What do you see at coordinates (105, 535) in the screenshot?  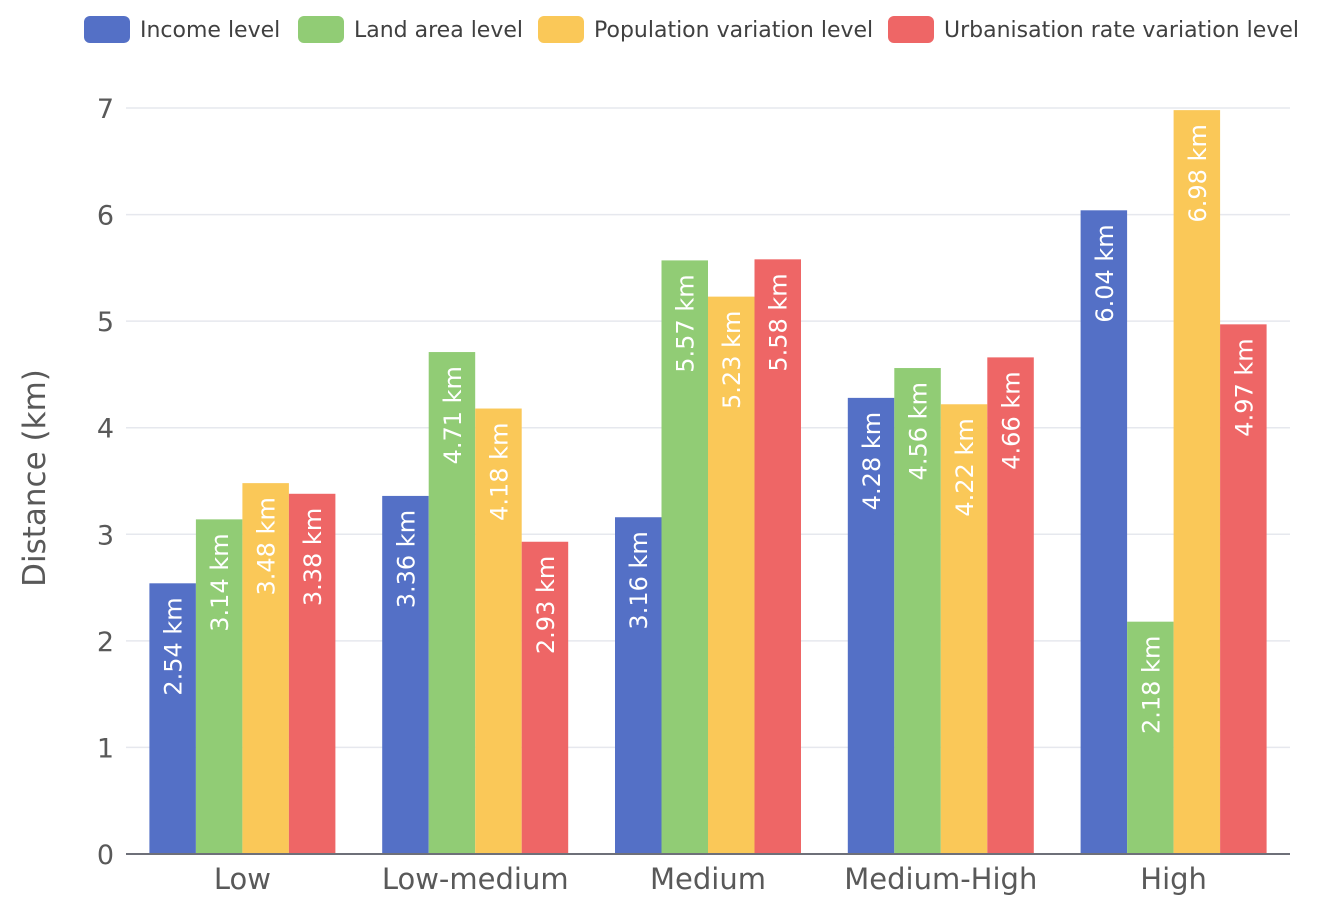 I see `y-tick-label: 3` at bounding box center [105, 535].